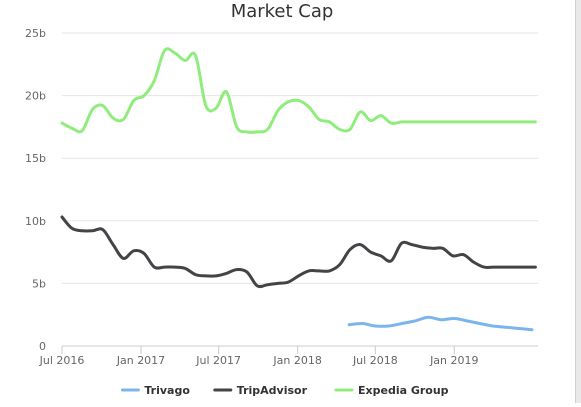 The height and width of the screenshot is (407, 581). What do you see at coordinates (453, 360) in the screenshot?
I see `x-tick-label: Jan 2019` at bounding box center [453, 360].